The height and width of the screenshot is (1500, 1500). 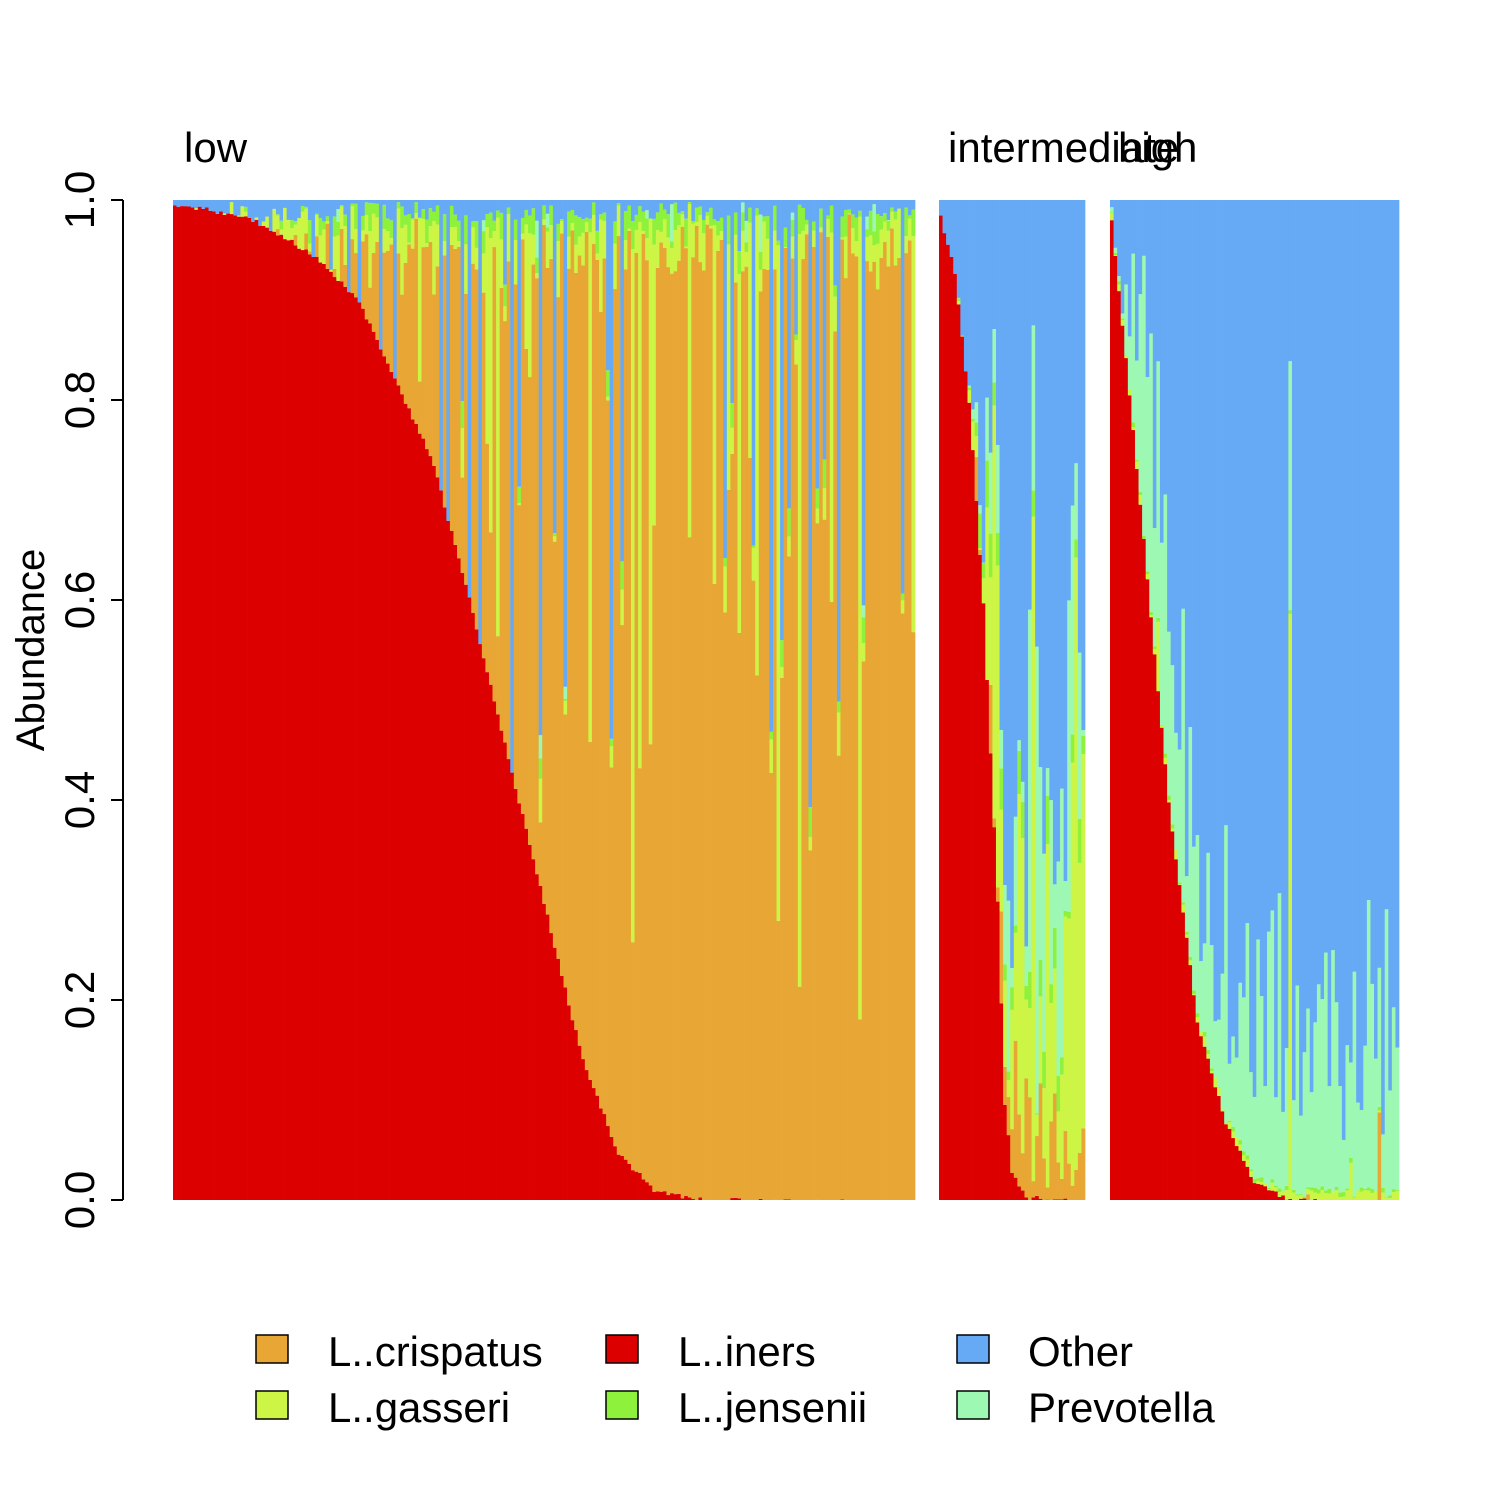 I want to click on bar-segment-intermediate-prevotella, so click(x=987, y=429).